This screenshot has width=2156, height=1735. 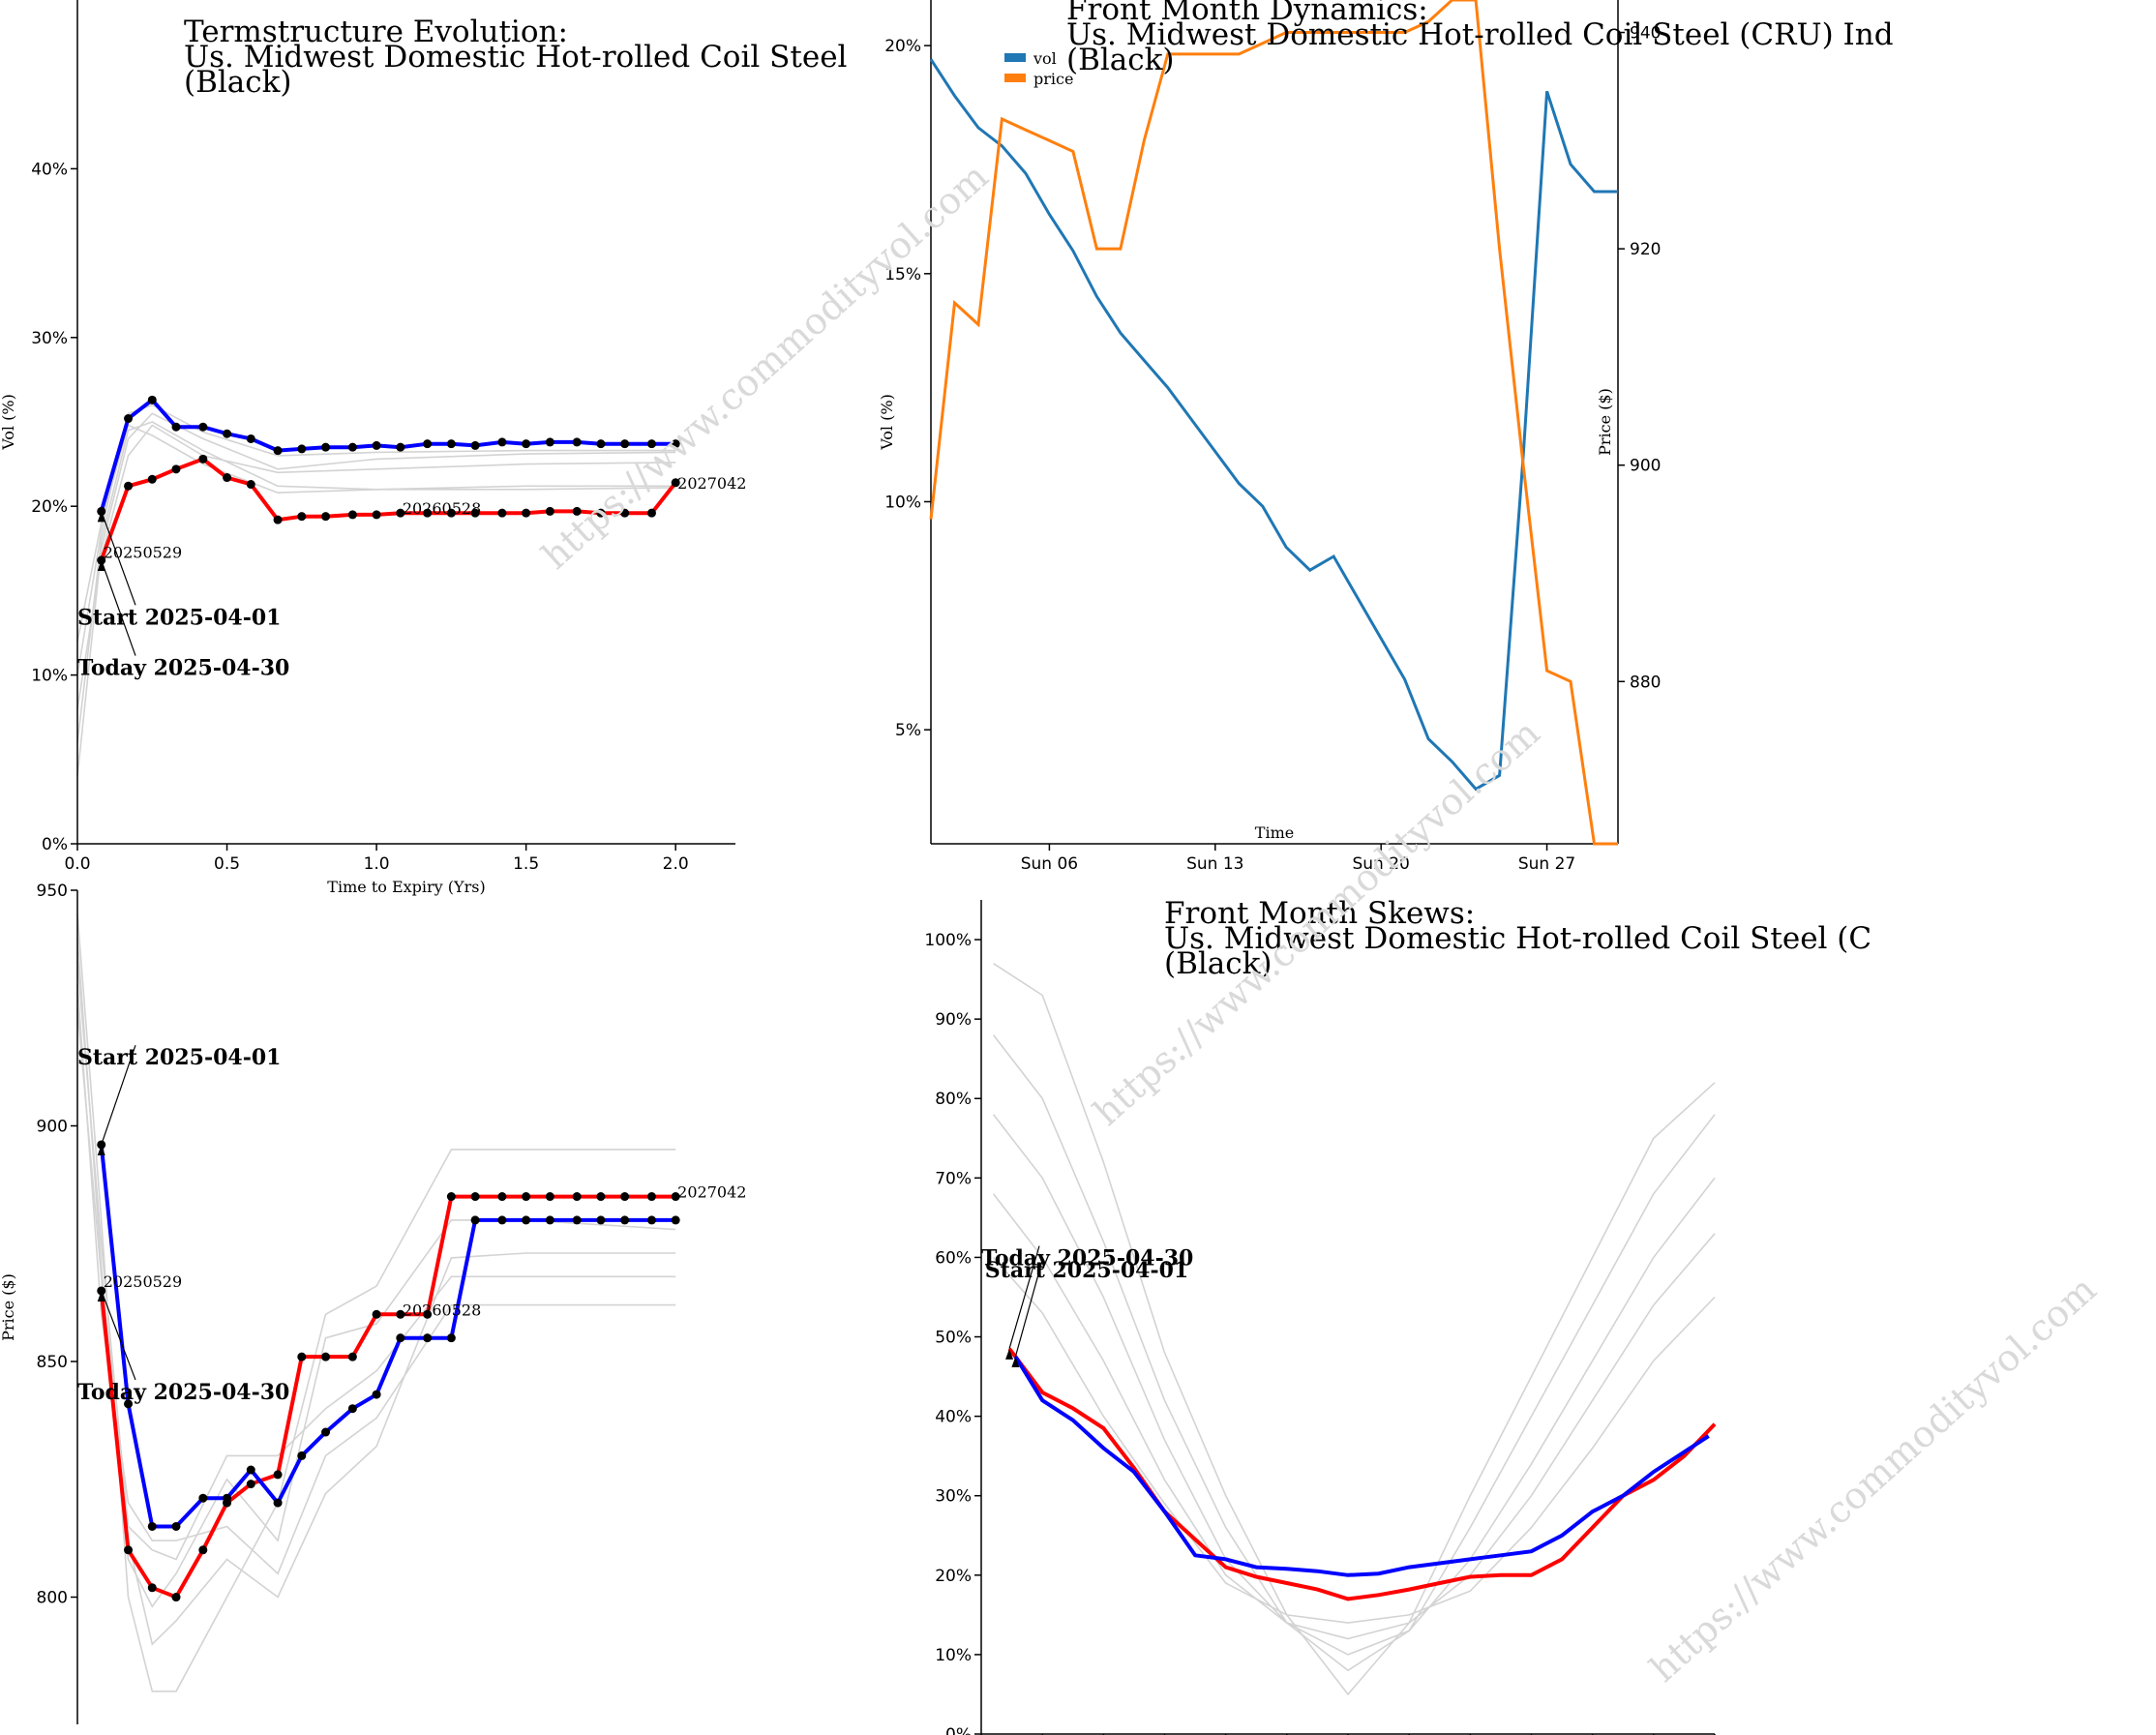 What do you see at coordinates (526, 864) in the screenshot?
I see `x-tick-label: 1.5` at bounding box center [526, 864].